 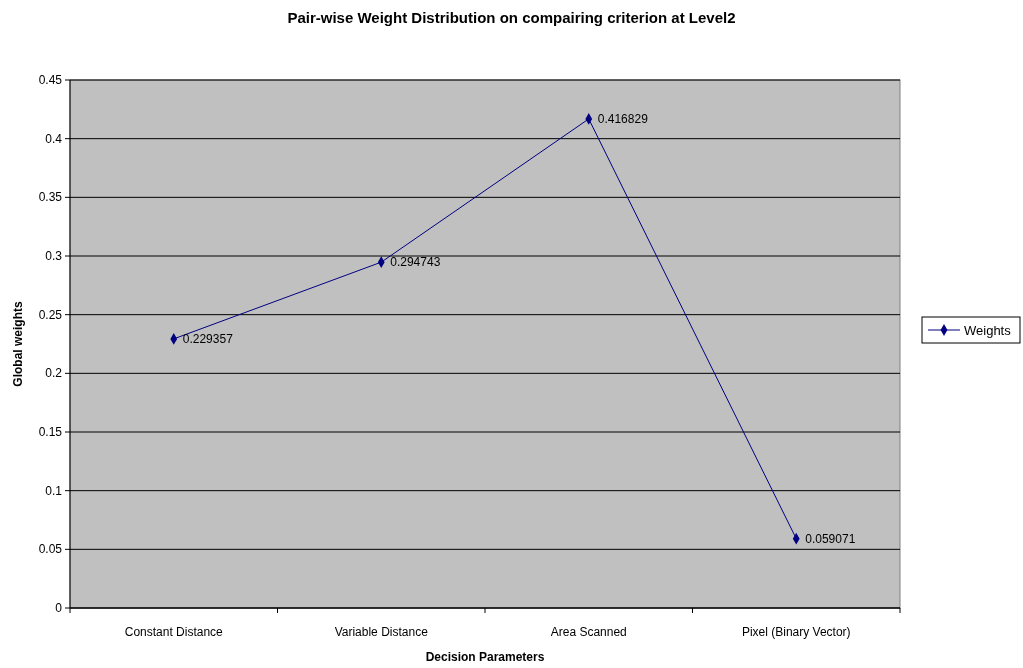 What do you see at coordinates (50, 314) in the screenshot?
I see `y-tick-label: 0.25` at bounding box center [50, 314].